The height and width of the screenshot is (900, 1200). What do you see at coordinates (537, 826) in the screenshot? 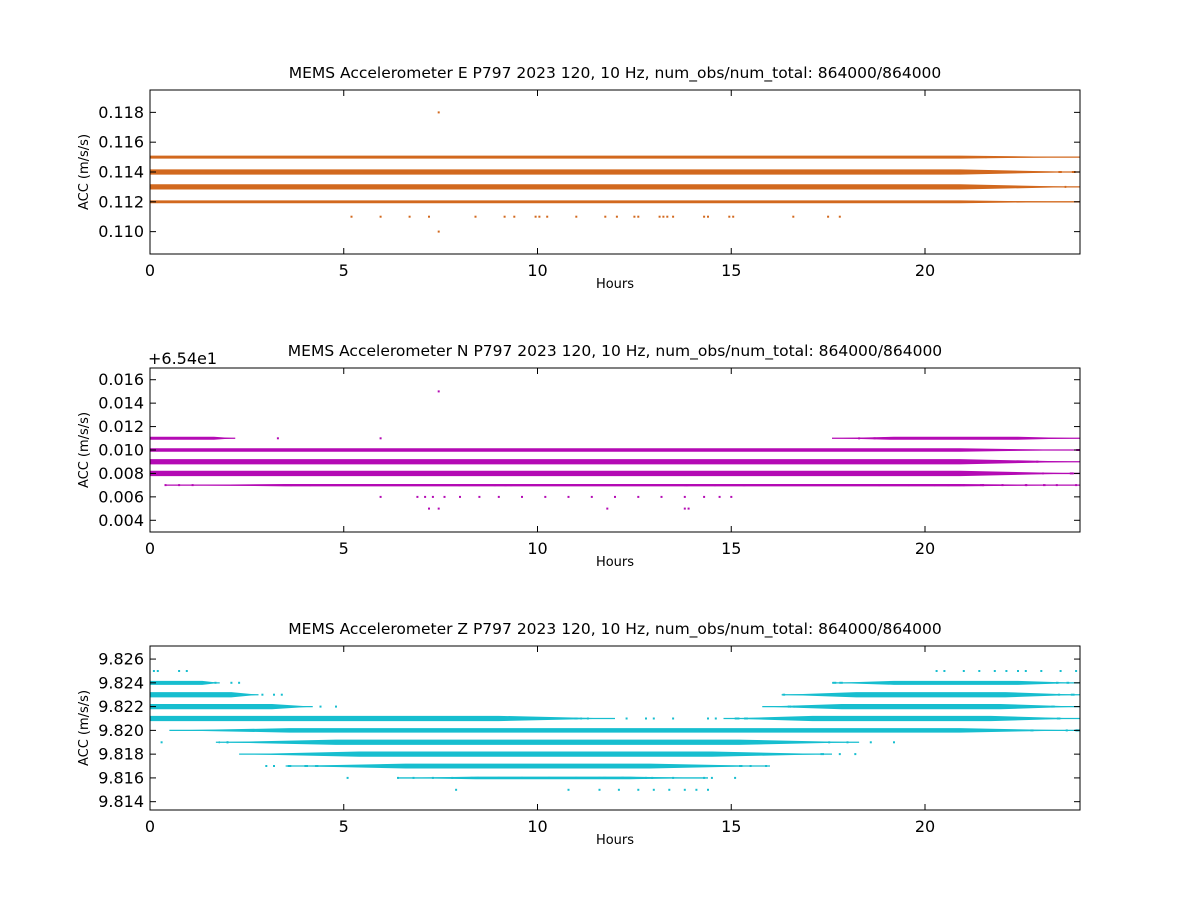
I see `x-tick-label-z: 10` at bounding box center [537, 826].